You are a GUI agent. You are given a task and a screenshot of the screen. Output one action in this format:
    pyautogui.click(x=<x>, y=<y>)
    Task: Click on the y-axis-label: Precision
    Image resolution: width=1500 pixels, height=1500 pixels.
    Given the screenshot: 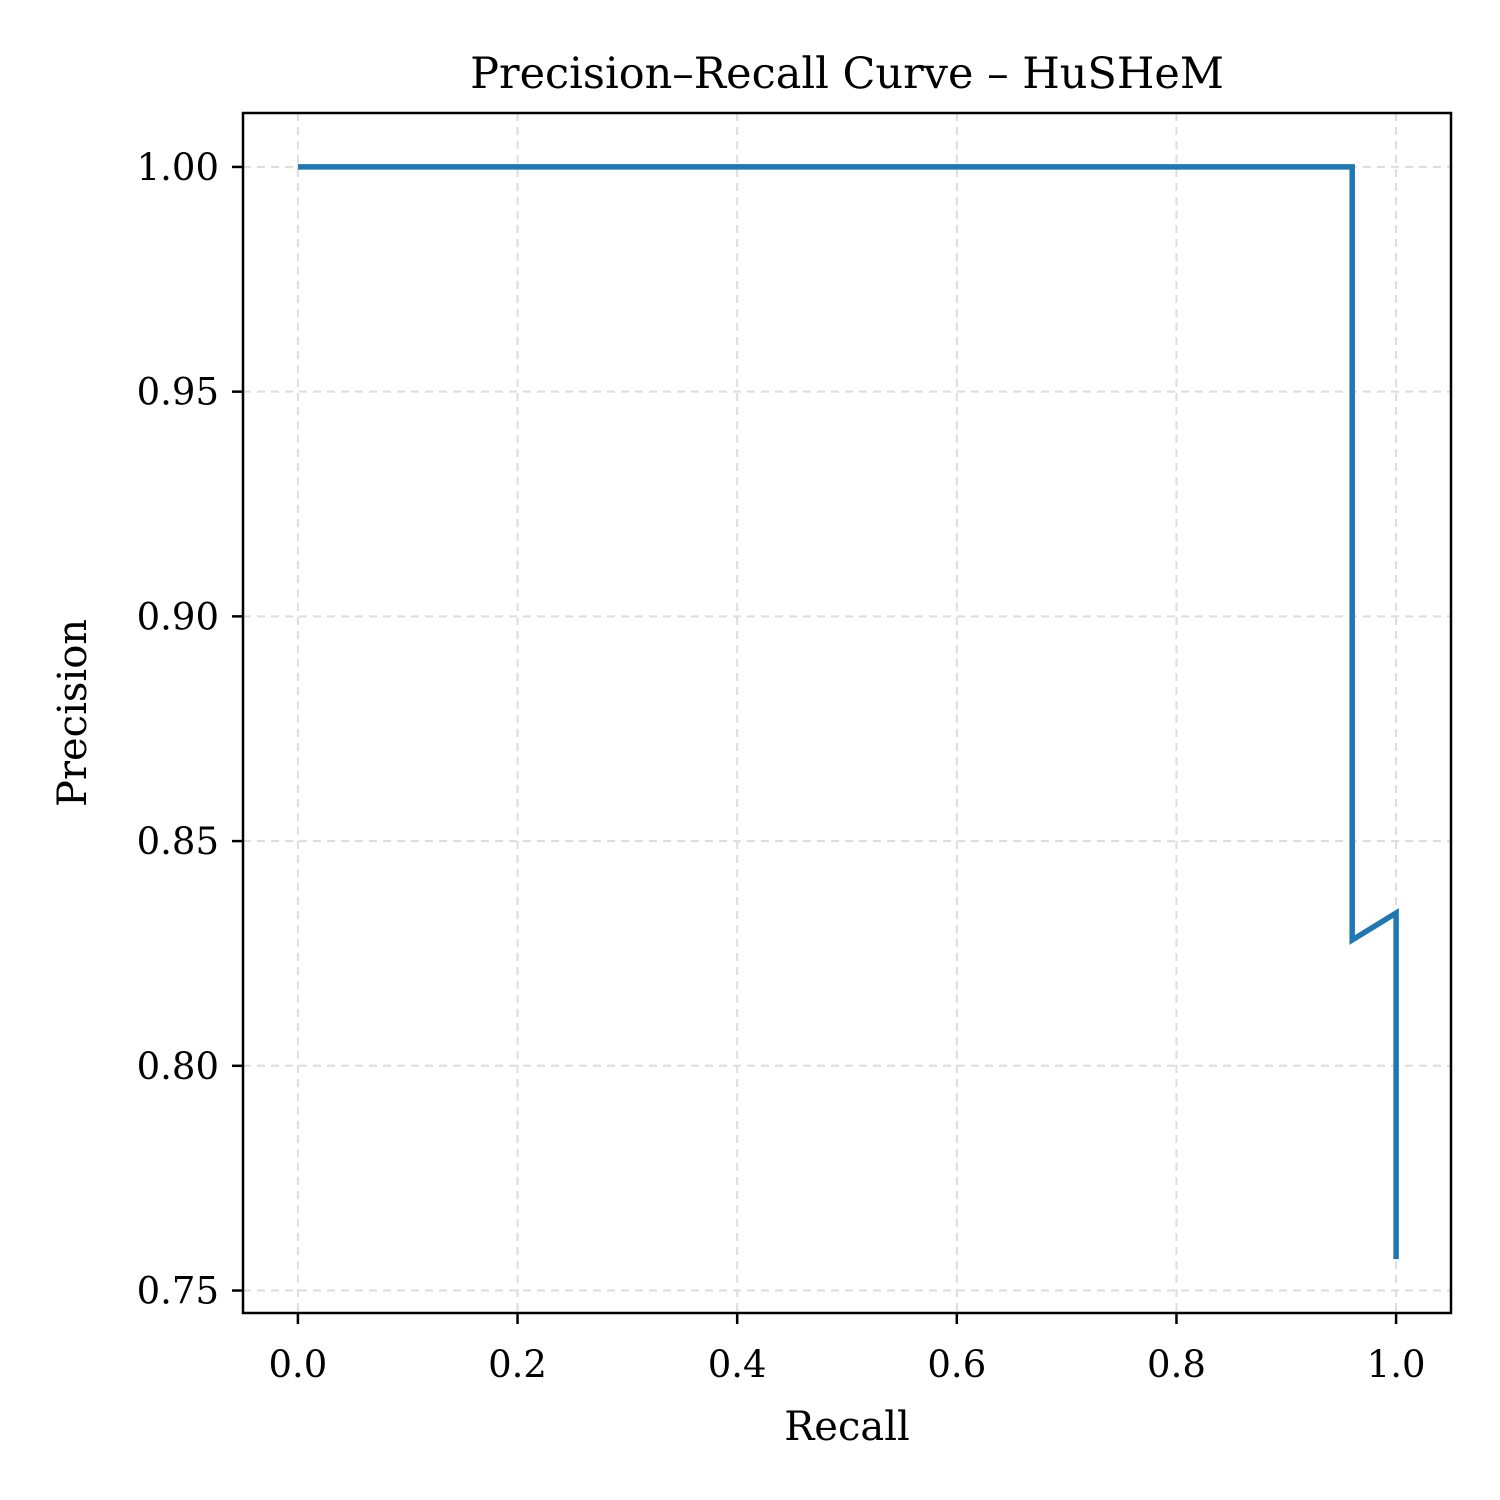 What is the action you would take?
    pyautogui.click(x=73, y=713)
    